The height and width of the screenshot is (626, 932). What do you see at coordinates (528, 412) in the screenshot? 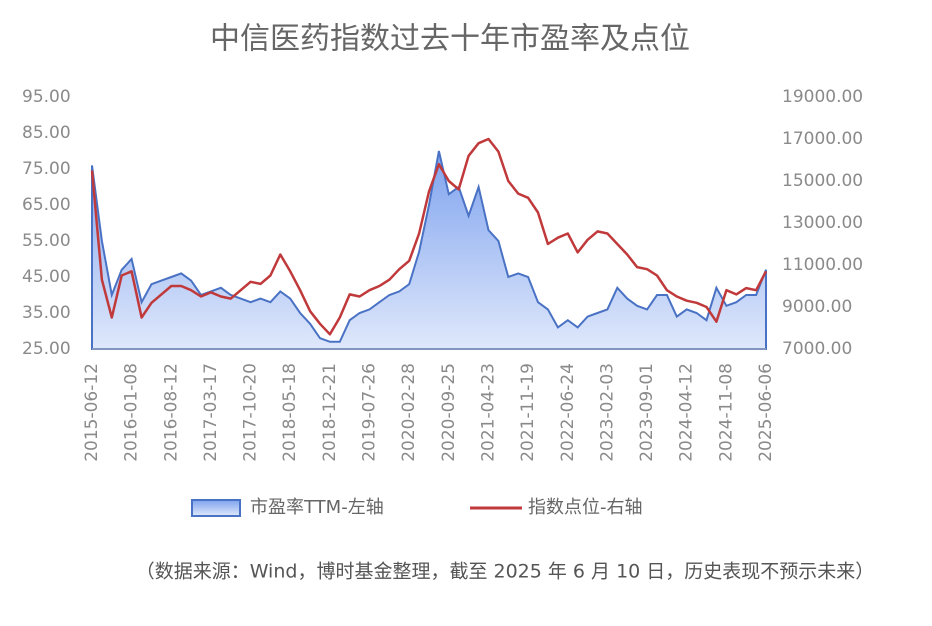
I see `x-tick-label: 2021-11-19` at bounding box center [528, 412].